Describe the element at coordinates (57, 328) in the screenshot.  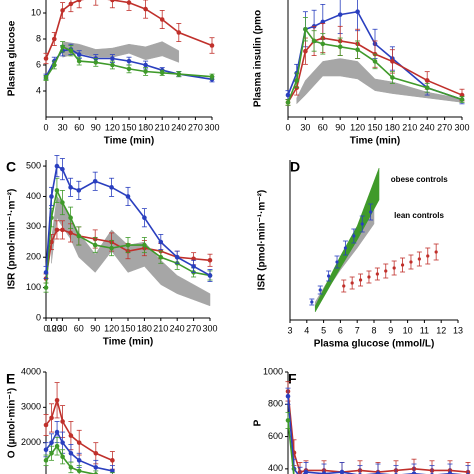
I see `x-tick-label: 20` at that location.